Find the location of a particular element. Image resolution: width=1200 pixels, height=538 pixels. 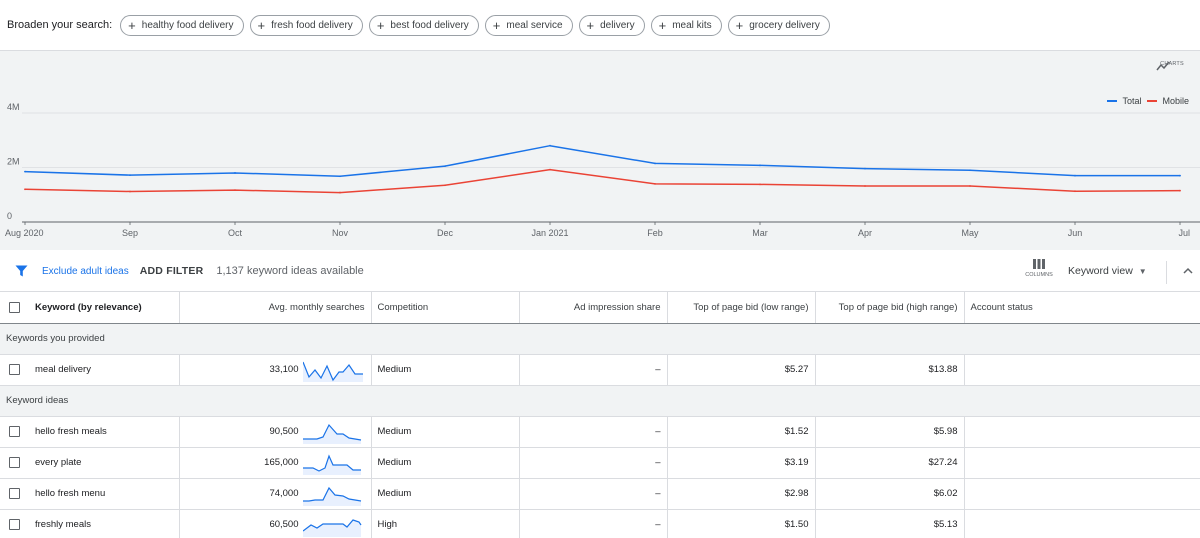

header-keyword: Keyword (by relevance) is located at coordinates (90, 308).